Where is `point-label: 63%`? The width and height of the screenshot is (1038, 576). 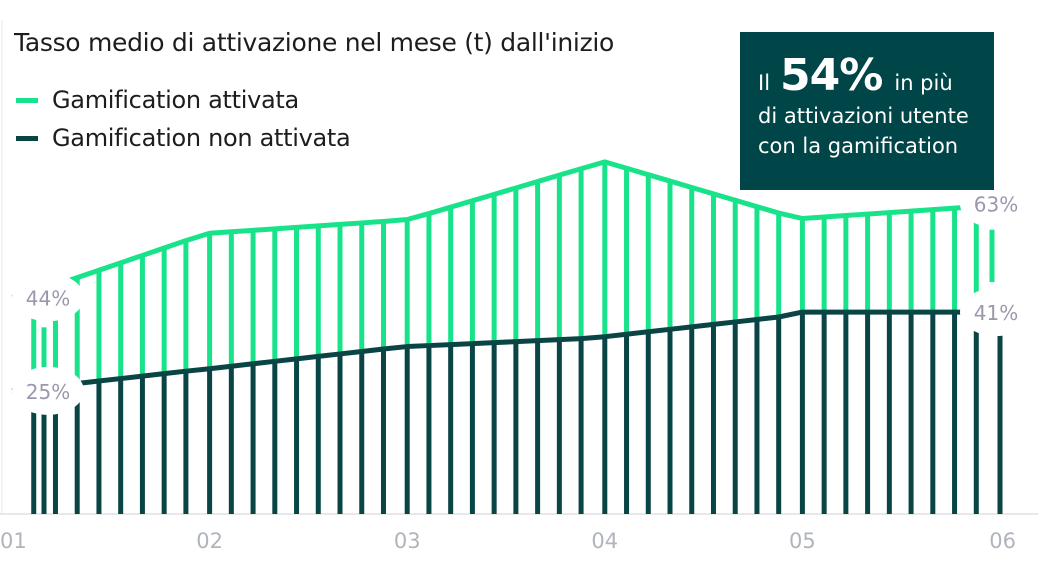 point-label: 63% is located at coordinates (996, 205).